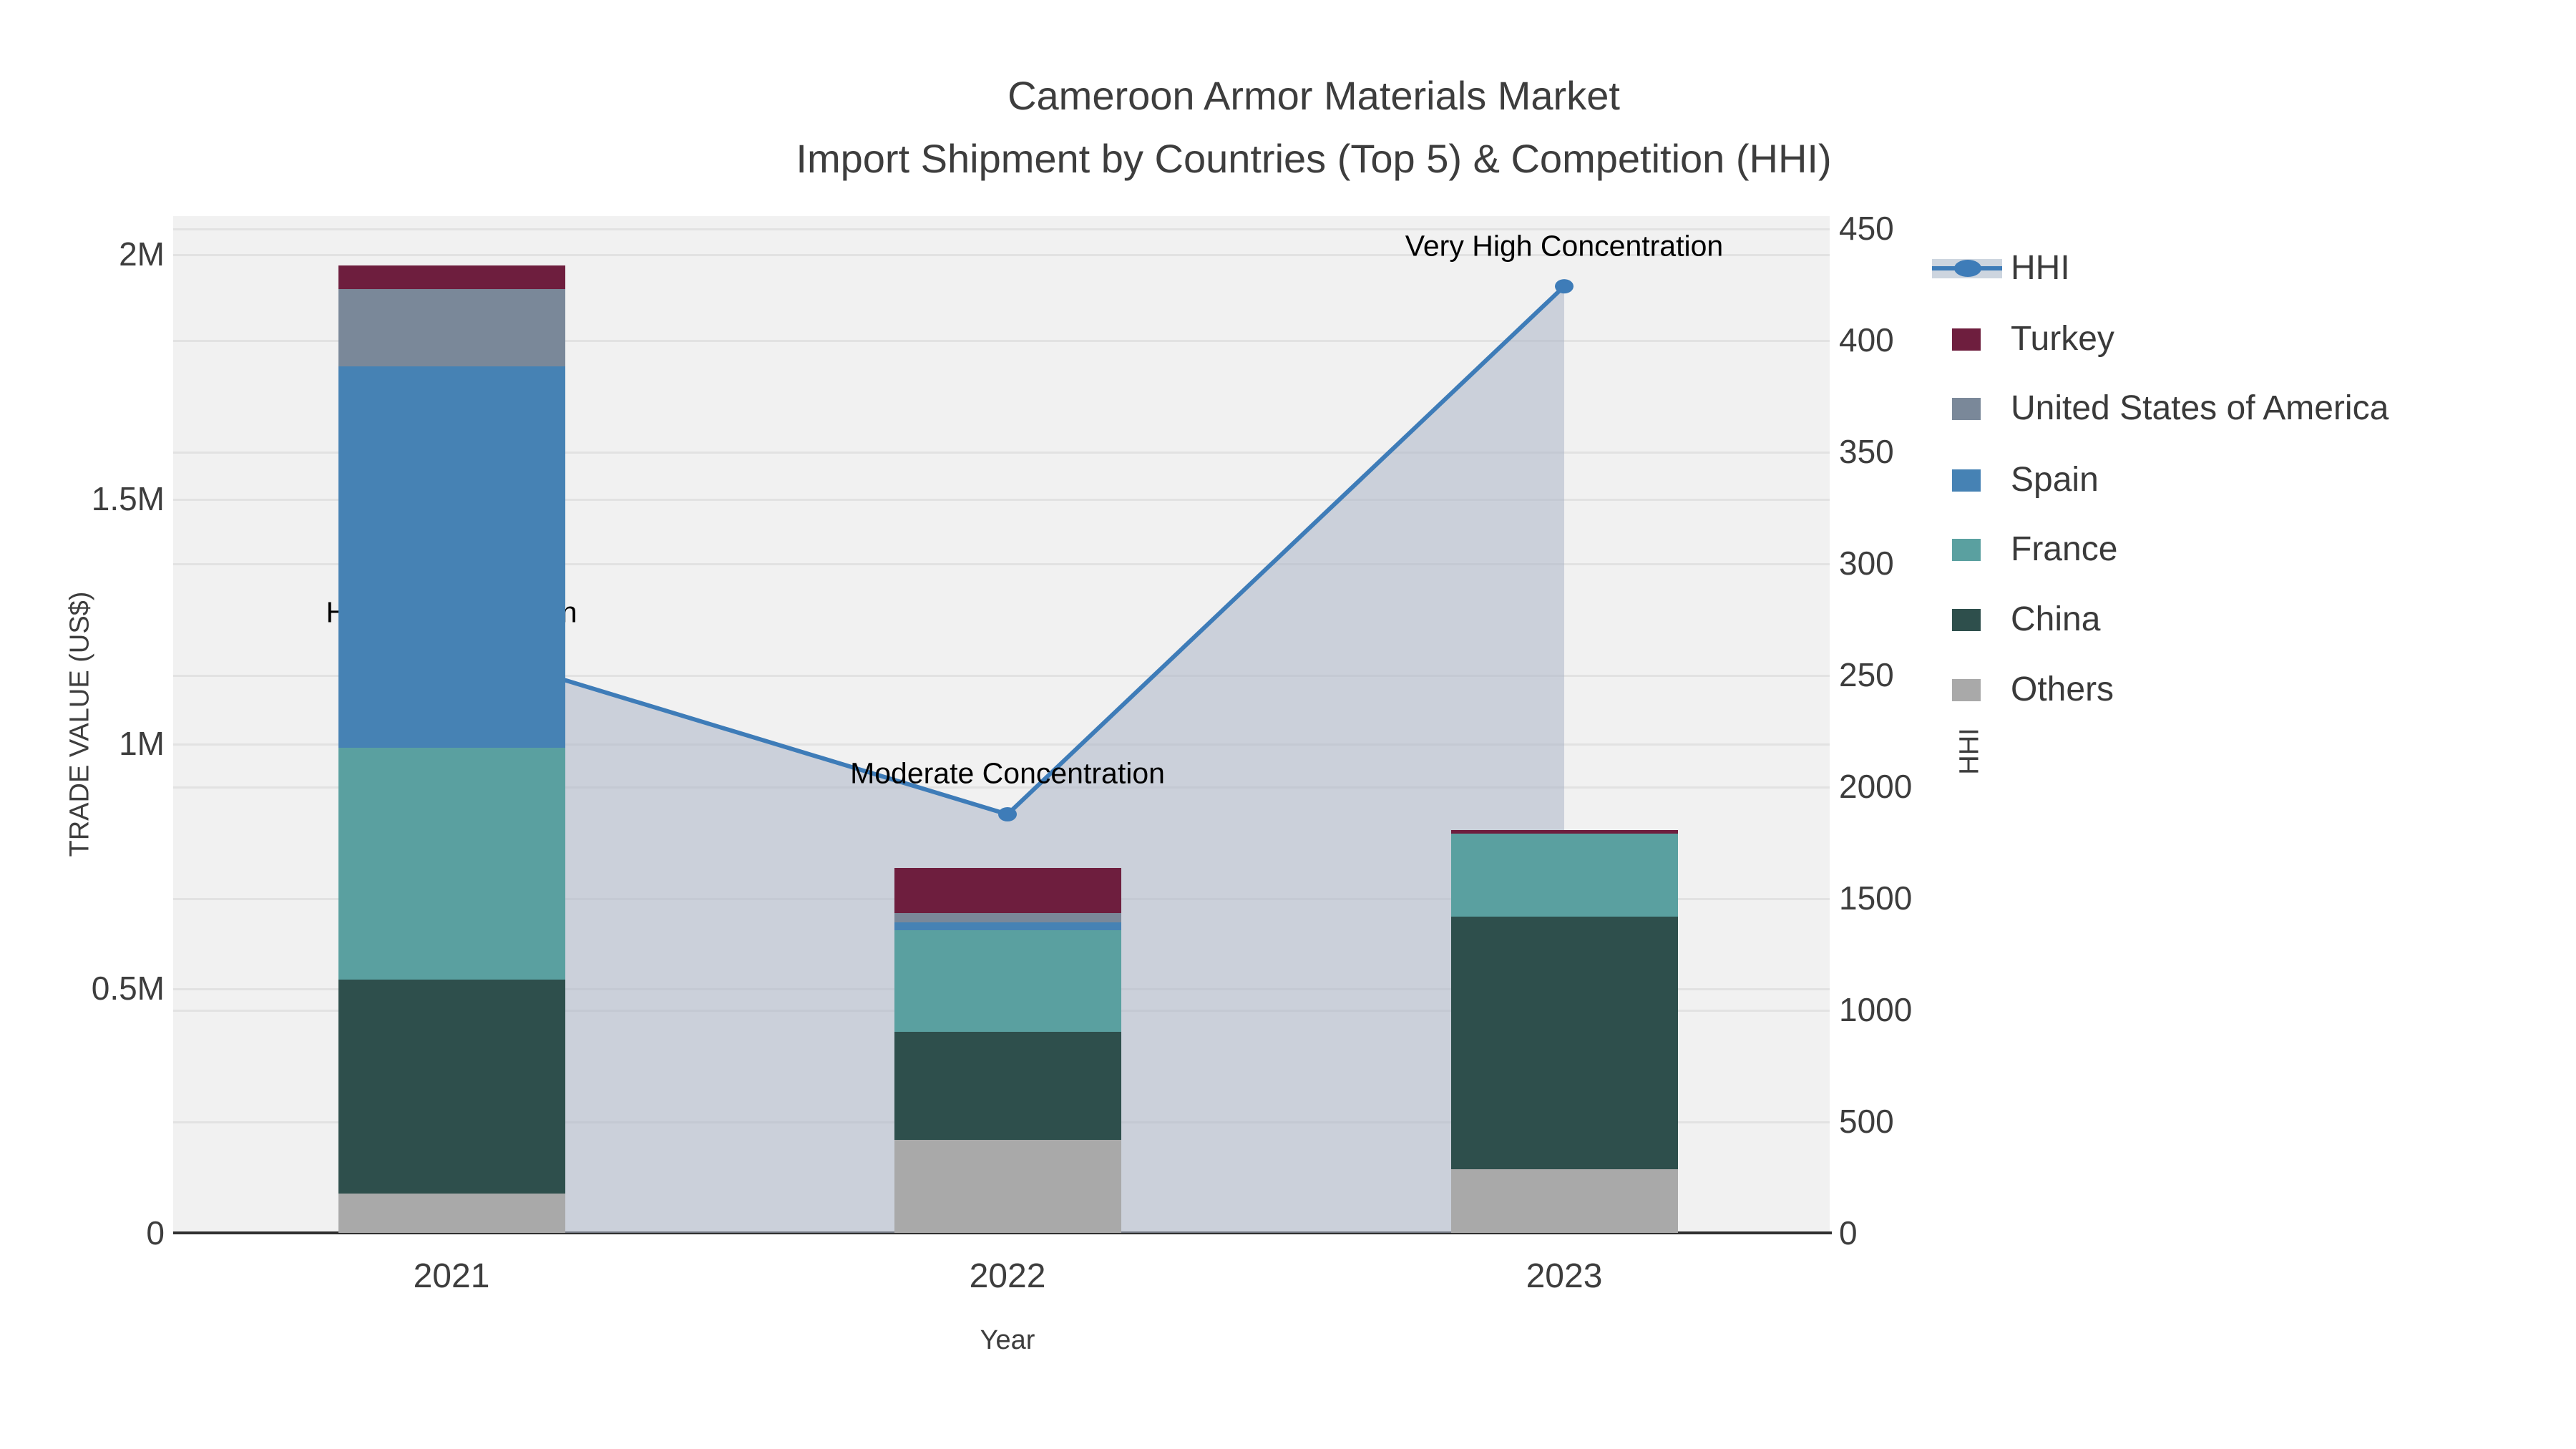  What do you see at coordinates (79, 724) in the screenshot?
I see `y-left-axis-title: TRADE VALUE (US$)` at bounding box center [79, 724].